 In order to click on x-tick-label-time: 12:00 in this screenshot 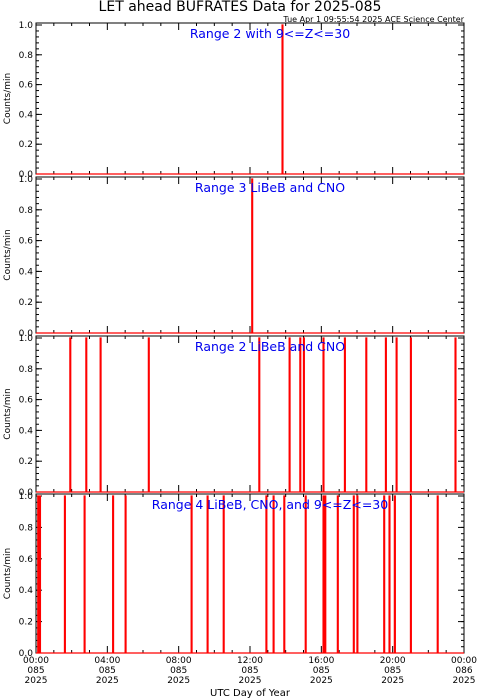, I will do `click(250, 661)`.